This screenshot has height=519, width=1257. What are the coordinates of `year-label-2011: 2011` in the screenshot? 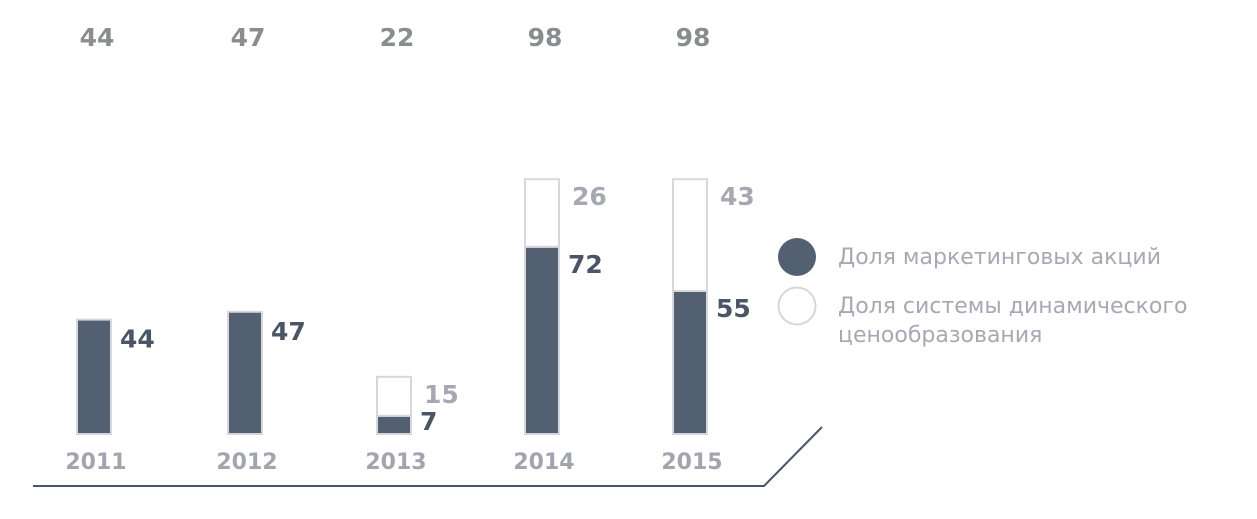 It's located at (95, 462).